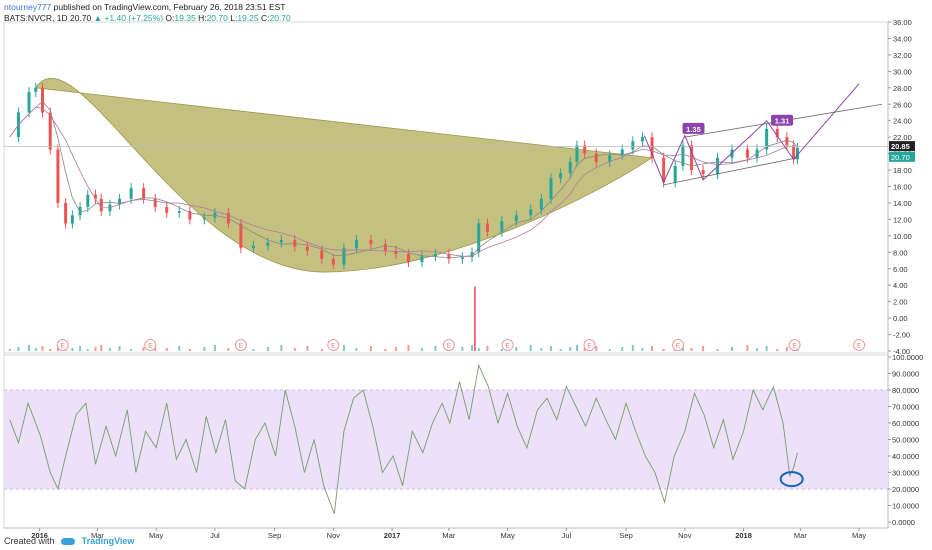 This screenshot has height=550, width=932. What do you see at coordinates (475, 318) in the screenshot?
I see `volume-spike-bar` at bounding box center [475, 318].